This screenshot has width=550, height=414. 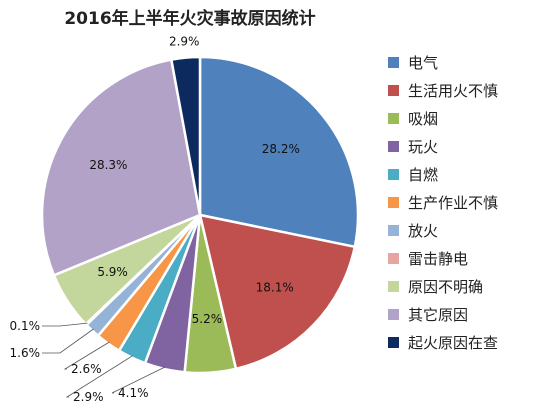 I want to click on legend-label-0: 电气, so click(x=423, y=62).